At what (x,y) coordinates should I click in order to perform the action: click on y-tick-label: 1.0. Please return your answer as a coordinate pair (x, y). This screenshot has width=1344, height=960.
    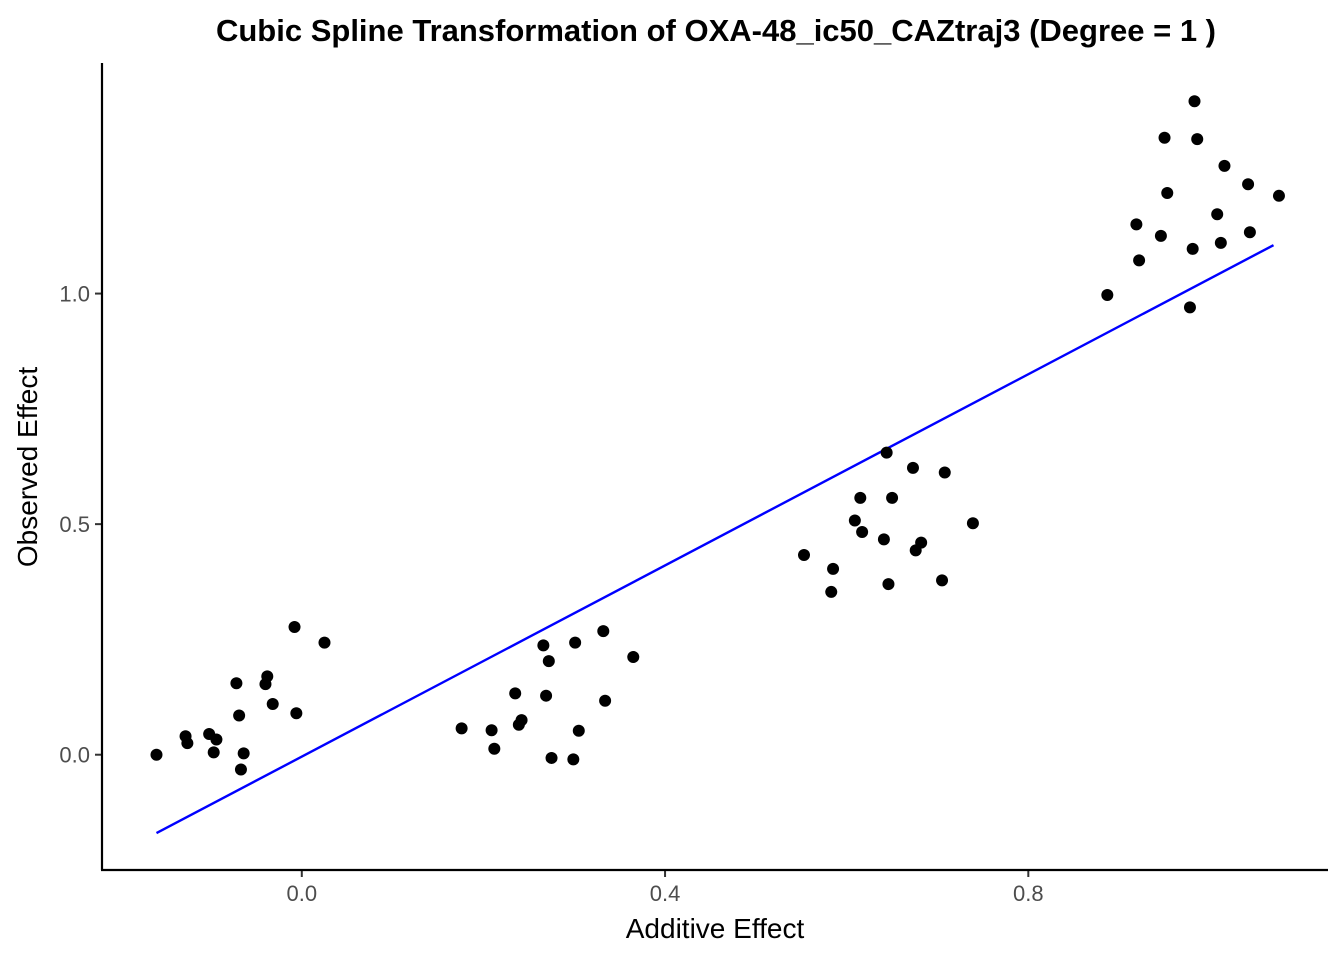
    Looking at the image, I should click on (74, 294).